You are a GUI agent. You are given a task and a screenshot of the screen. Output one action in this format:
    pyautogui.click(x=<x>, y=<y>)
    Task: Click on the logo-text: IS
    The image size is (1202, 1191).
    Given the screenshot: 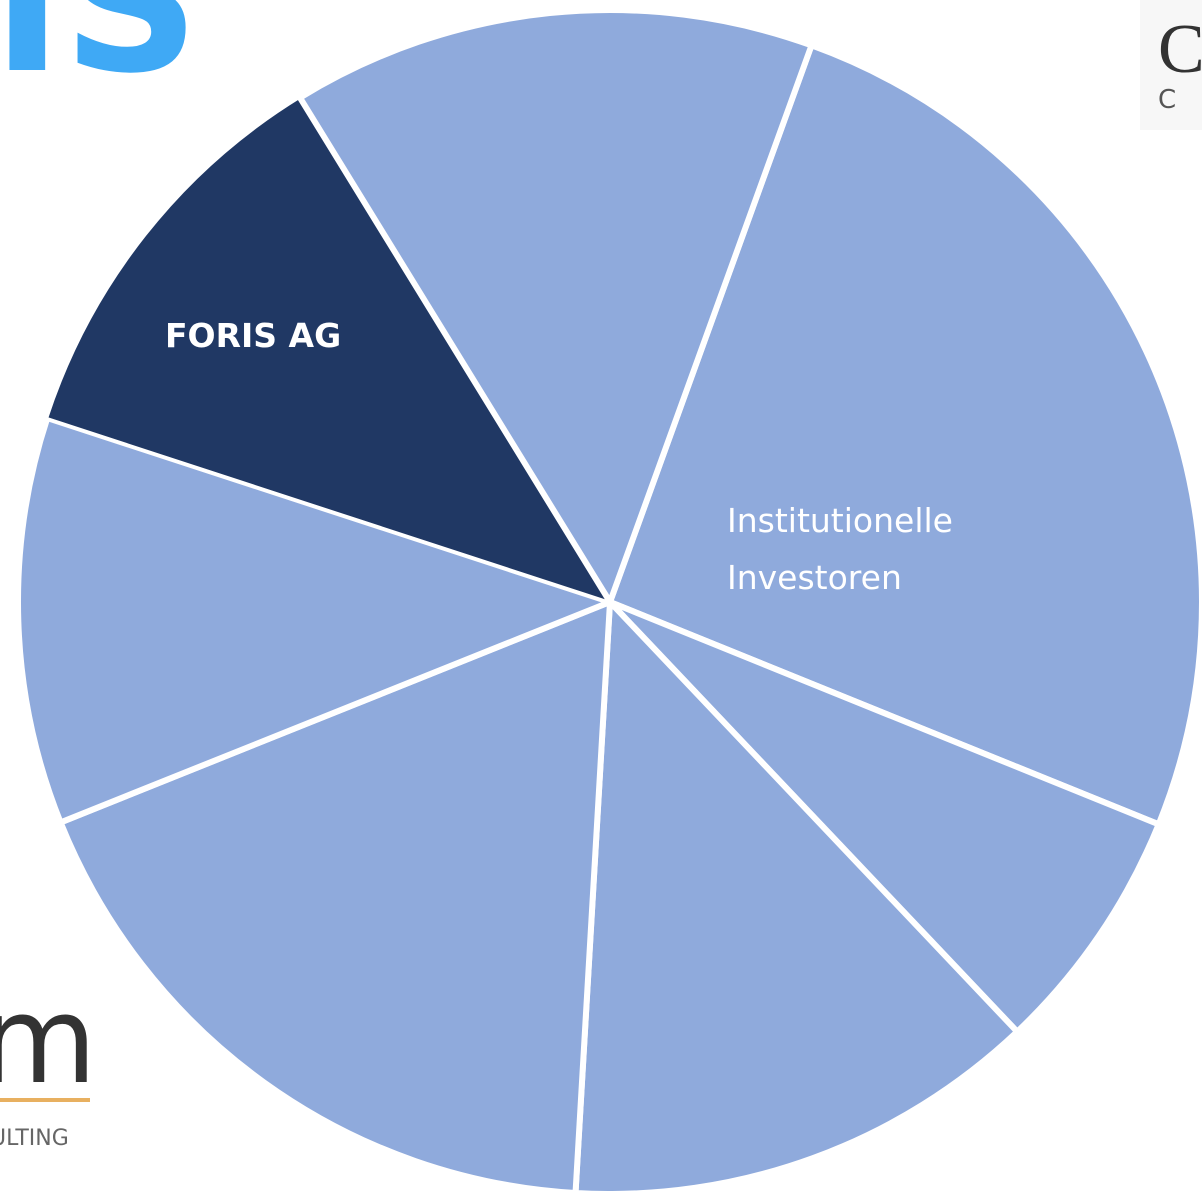 What is the action you would take?
    pyautogui.click(x=100, y=57)
    